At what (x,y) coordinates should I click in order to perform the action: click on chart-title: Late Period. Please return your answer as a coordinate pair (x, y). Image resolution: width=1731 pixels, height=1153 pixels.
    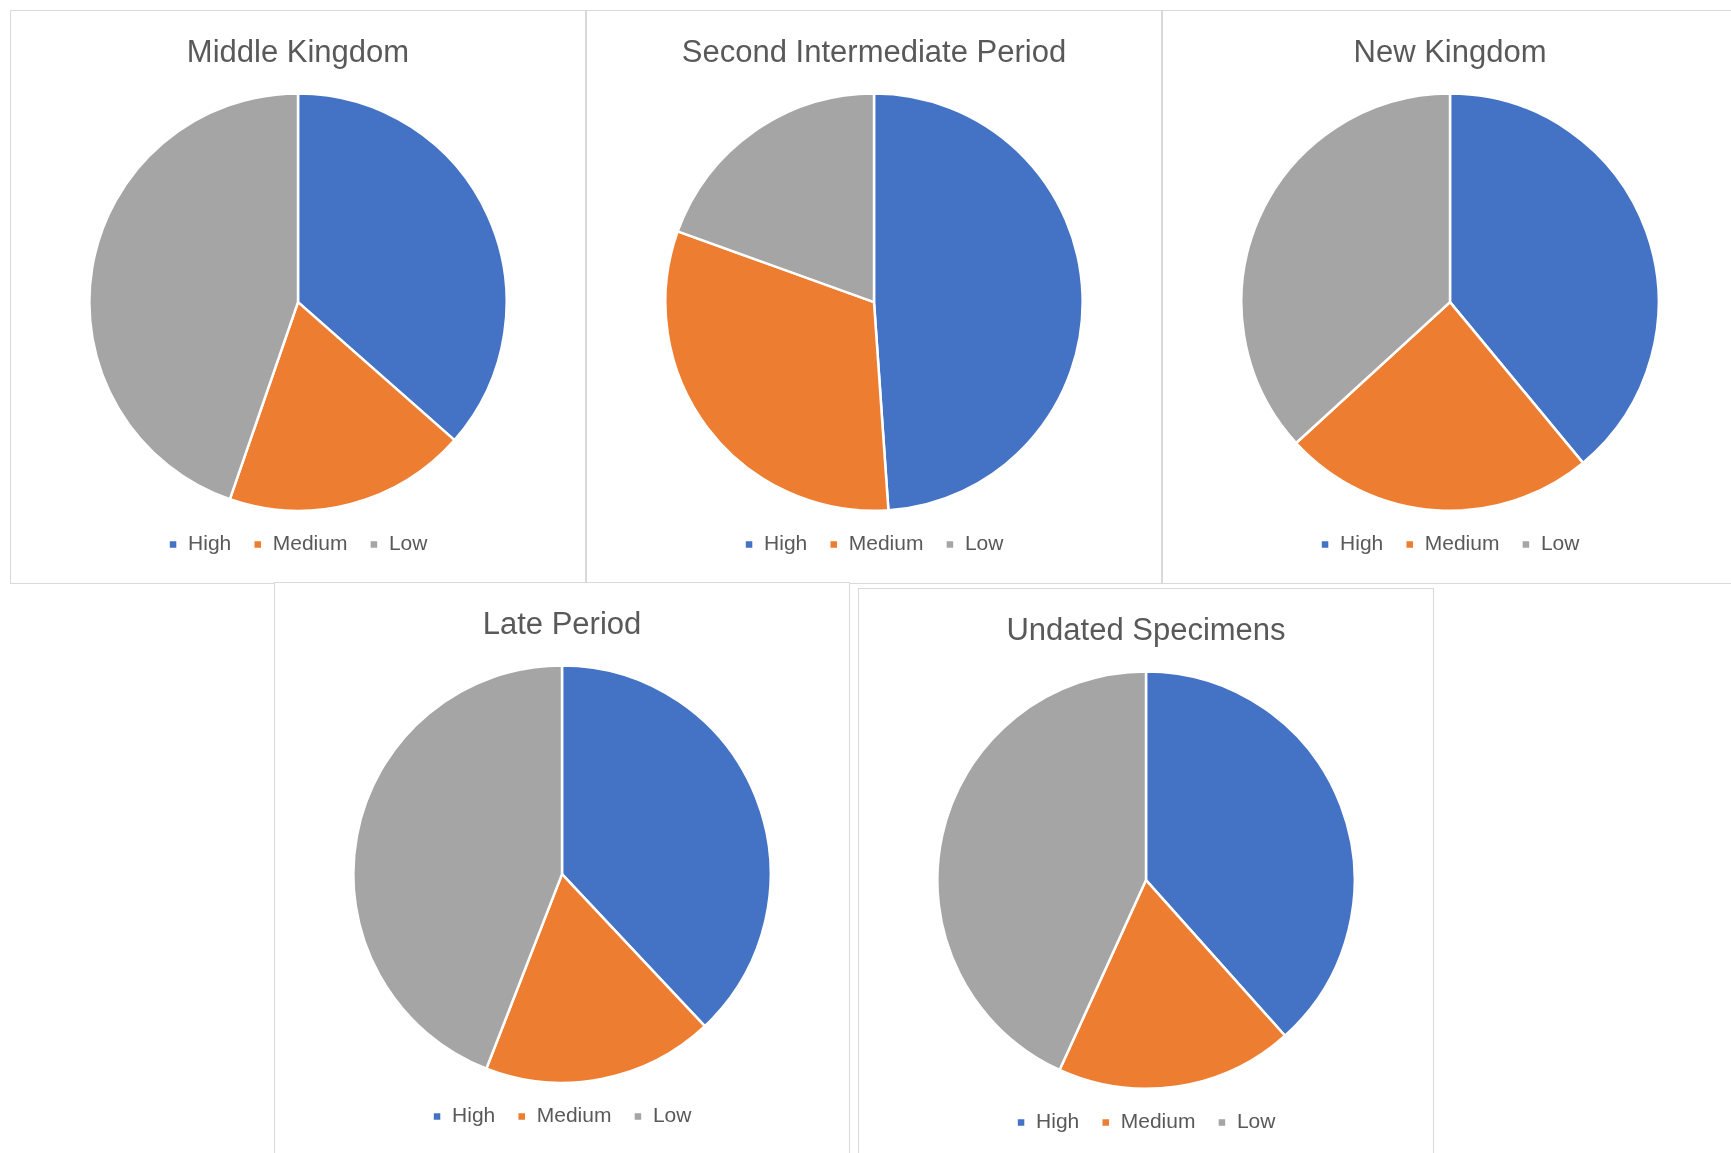
    Looking at the image, I should click on (562, 624).